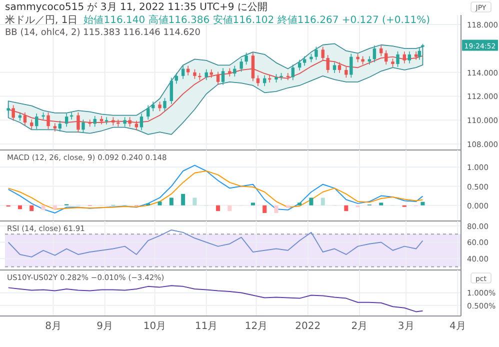  I want to click on x-tick-label: 2月, so click(359, 326).